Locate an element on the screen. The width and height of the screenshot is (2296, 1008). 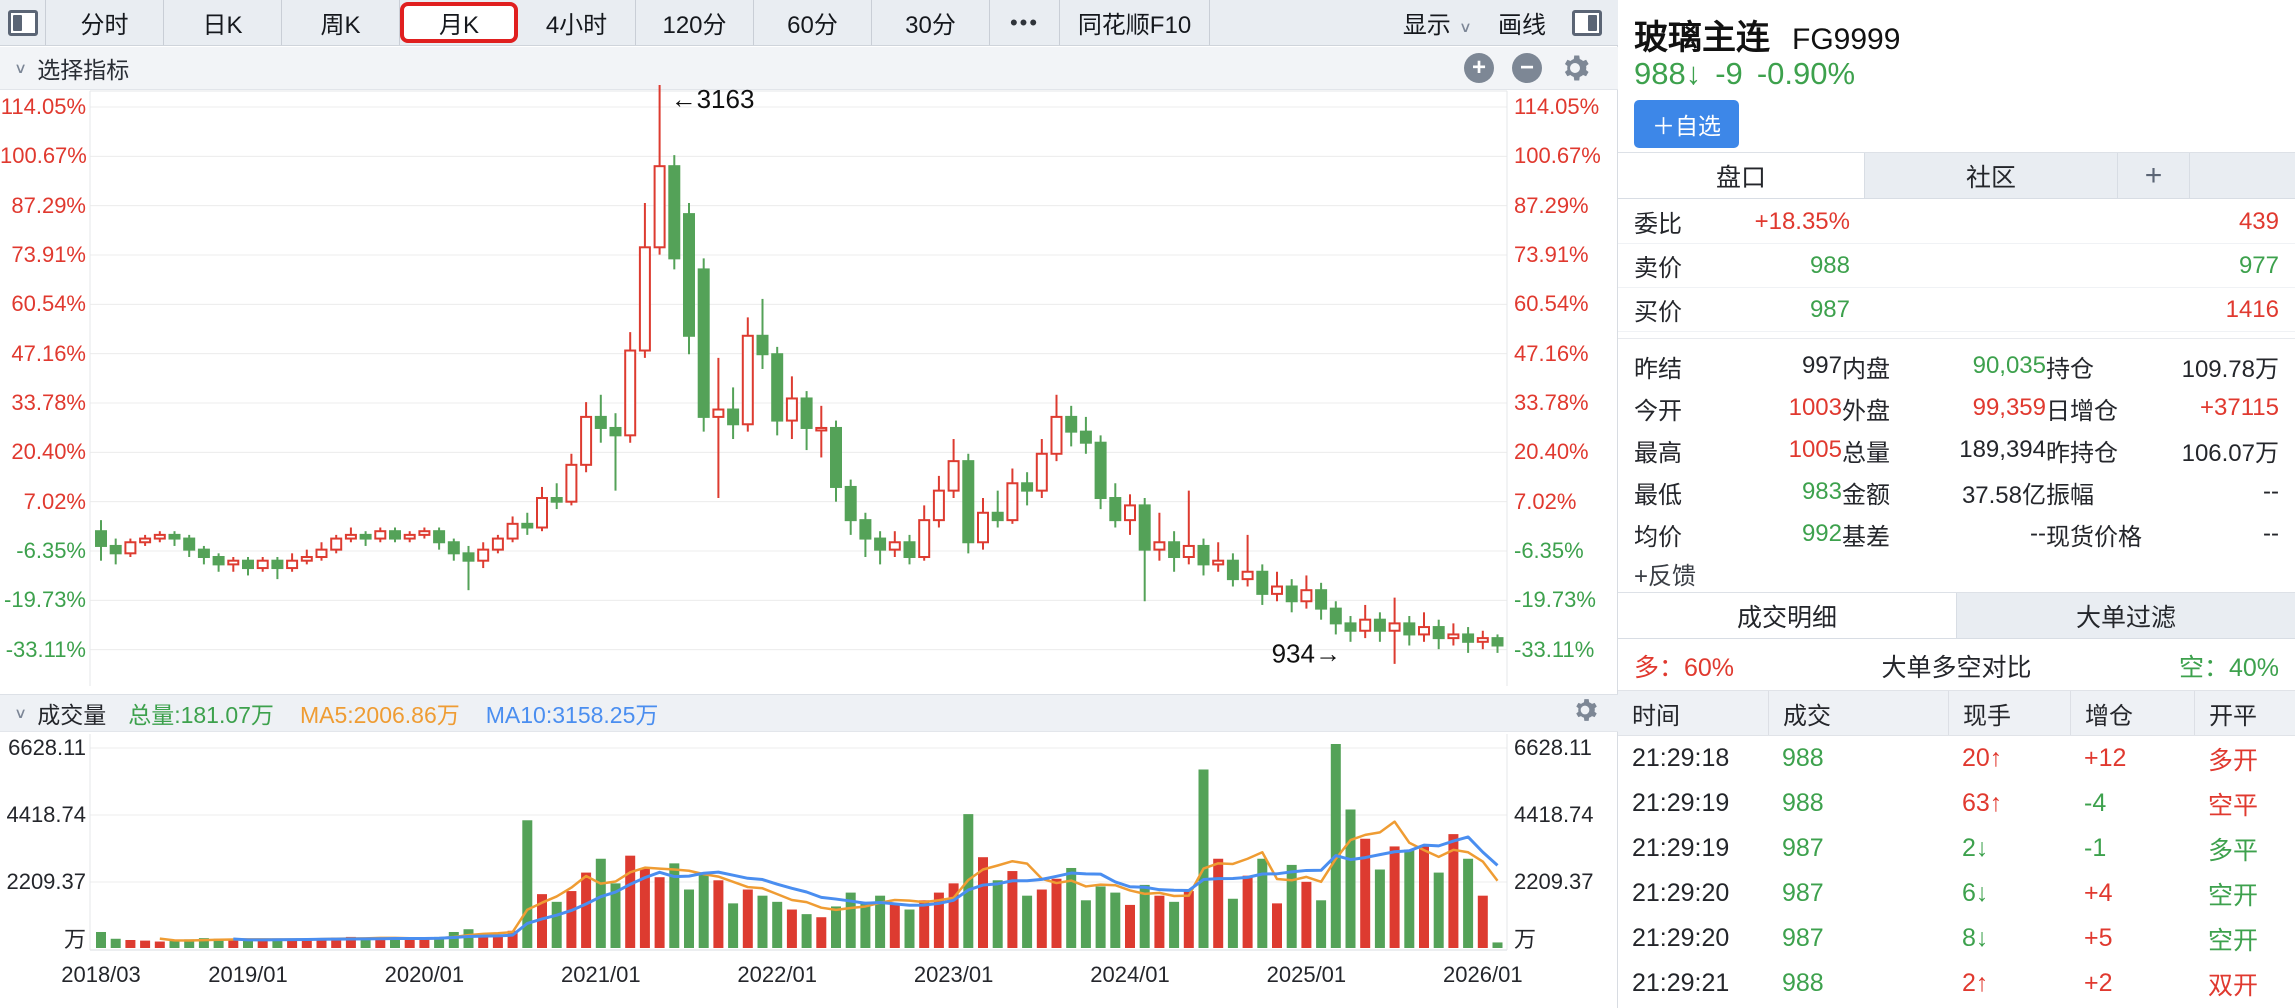
toolbar-tab-30分: 30分 is located at coordinates (931, 22).